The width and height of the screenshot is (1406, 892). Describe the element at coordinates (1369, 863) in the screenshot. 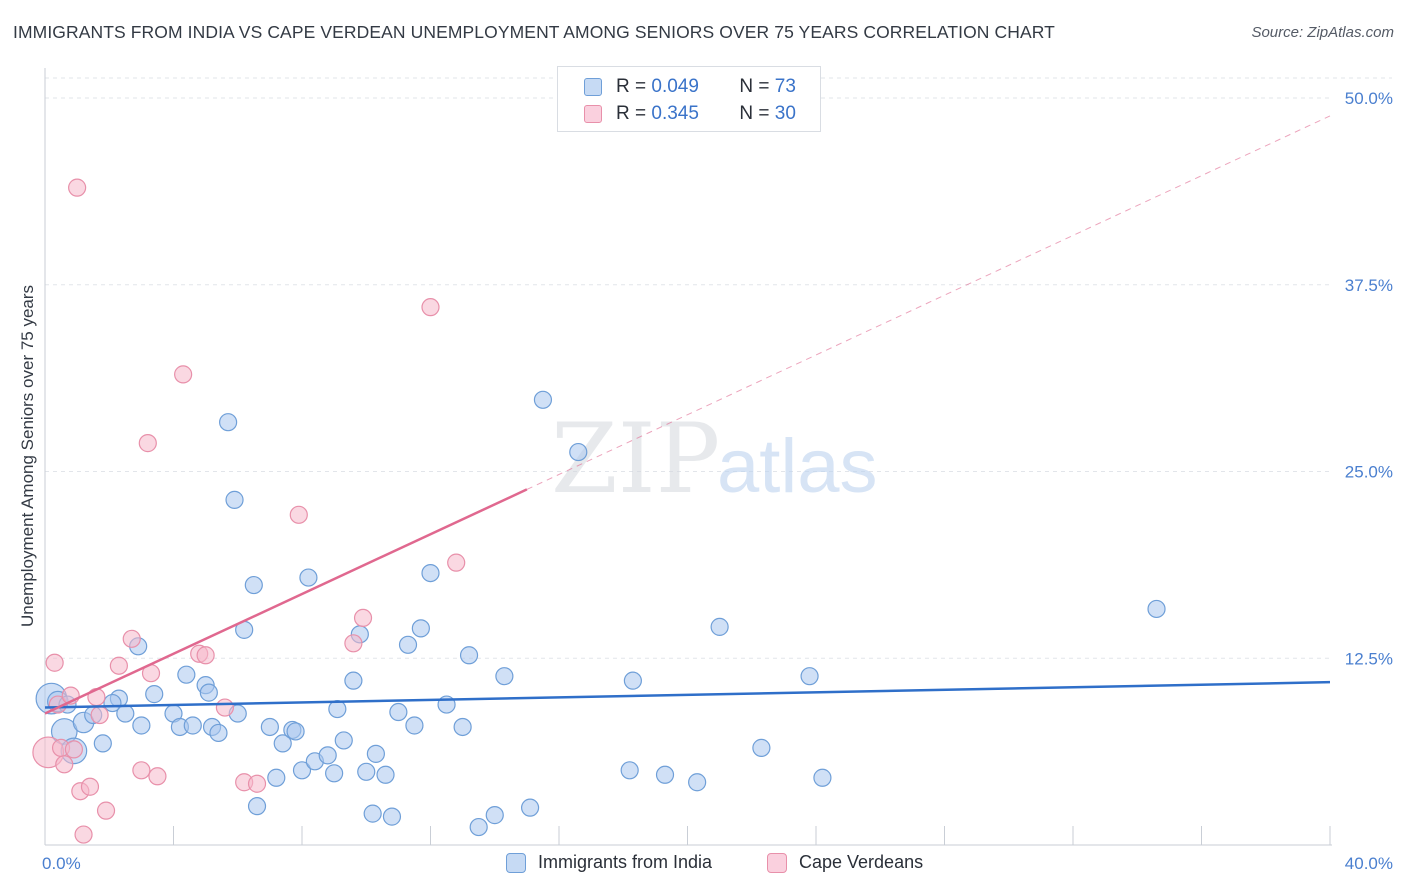

I see `x-tick-label: 40.0%` at that location.